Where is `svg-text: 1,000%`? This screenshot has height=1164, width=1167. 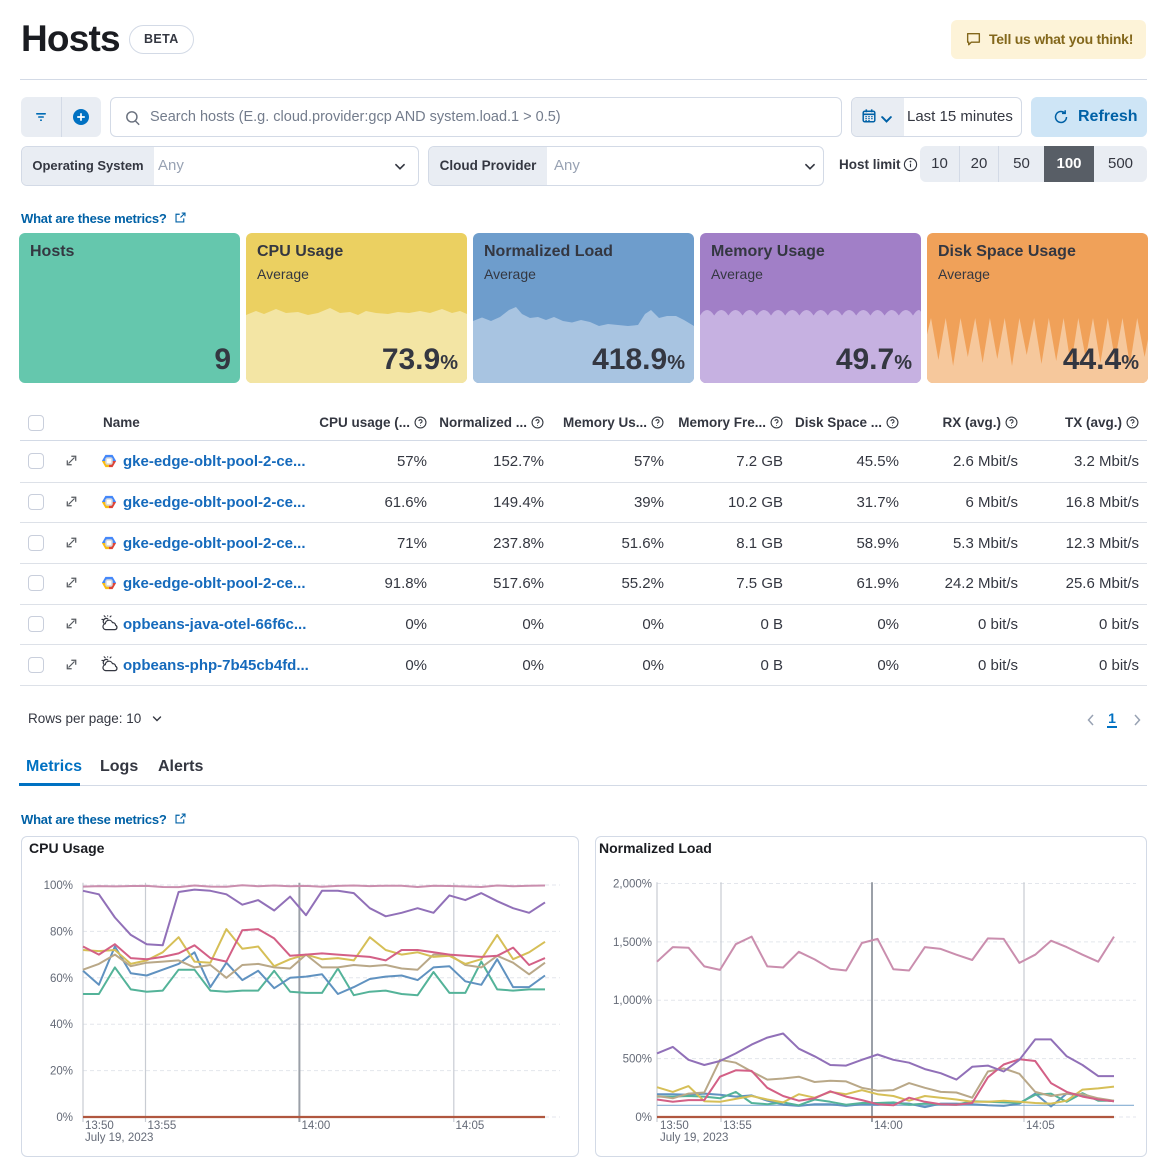 svg-text: 1,000% is located at coordinates (632, 1001).